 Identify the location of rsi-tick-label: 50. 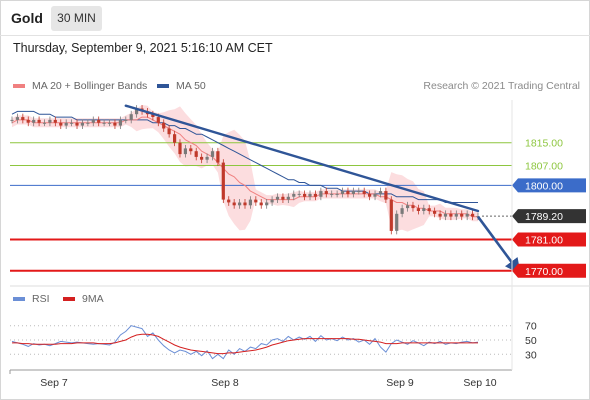
(531, 341).